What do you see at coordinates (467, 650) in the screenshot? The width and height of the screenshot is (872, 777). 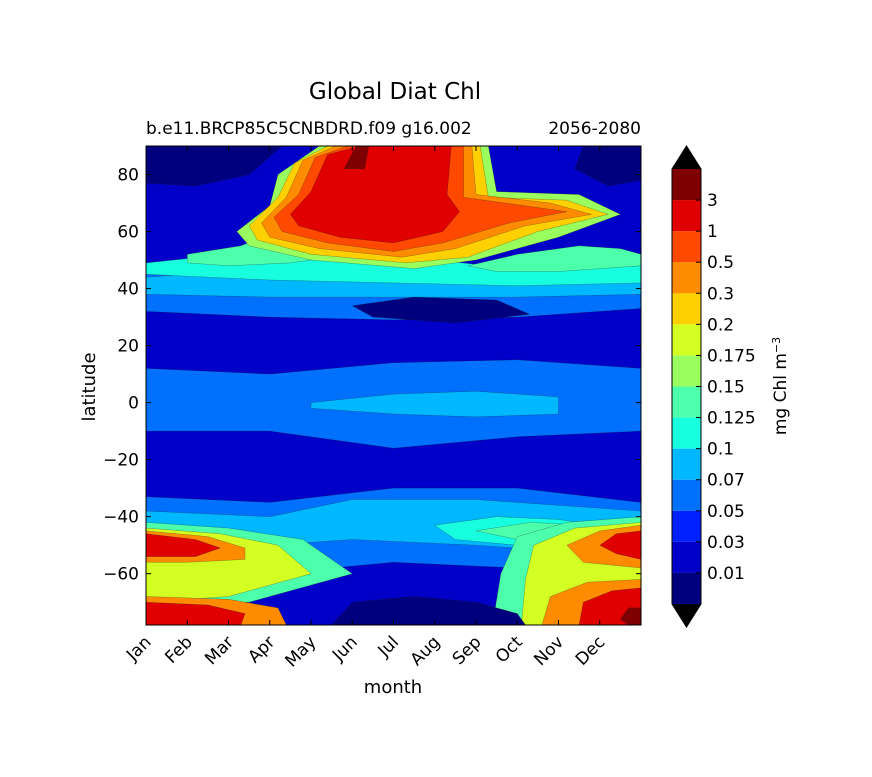 I see `x-tick-label: Sep` at bounding box center [467, 650].